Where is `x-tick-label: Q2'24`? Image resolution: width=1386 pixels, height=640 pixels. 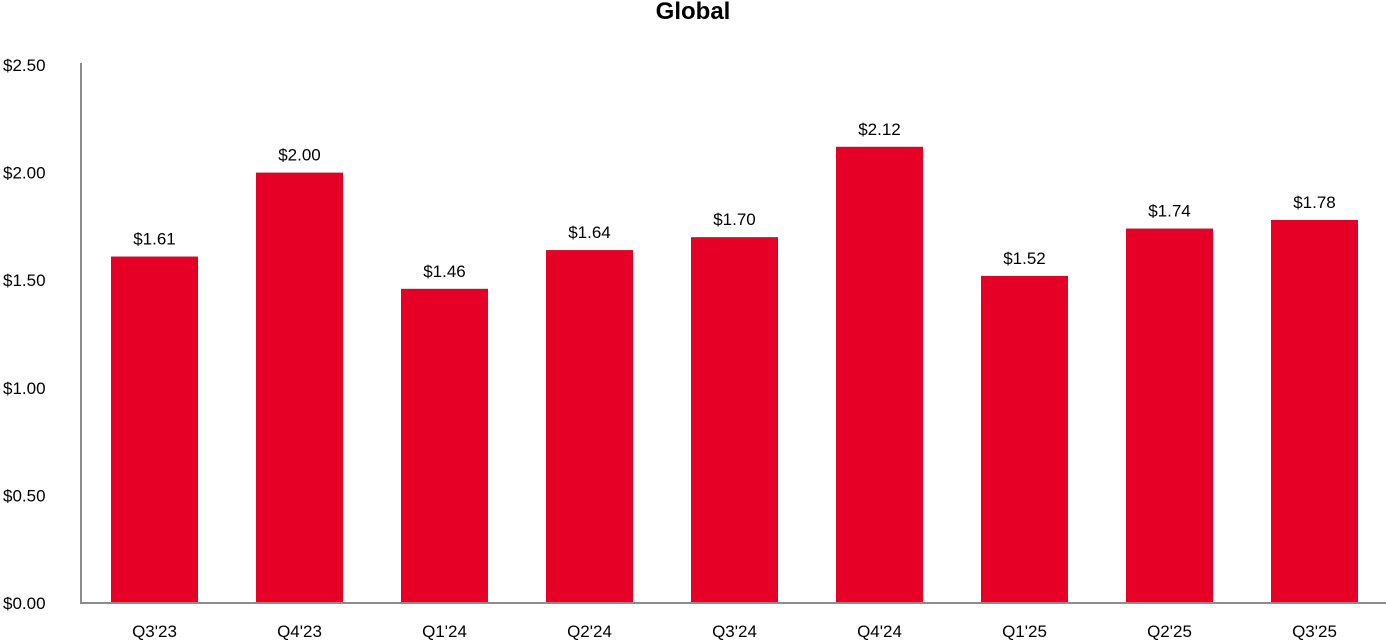 x-tick-label: Q2'24 is located at coordinates (589, 631).